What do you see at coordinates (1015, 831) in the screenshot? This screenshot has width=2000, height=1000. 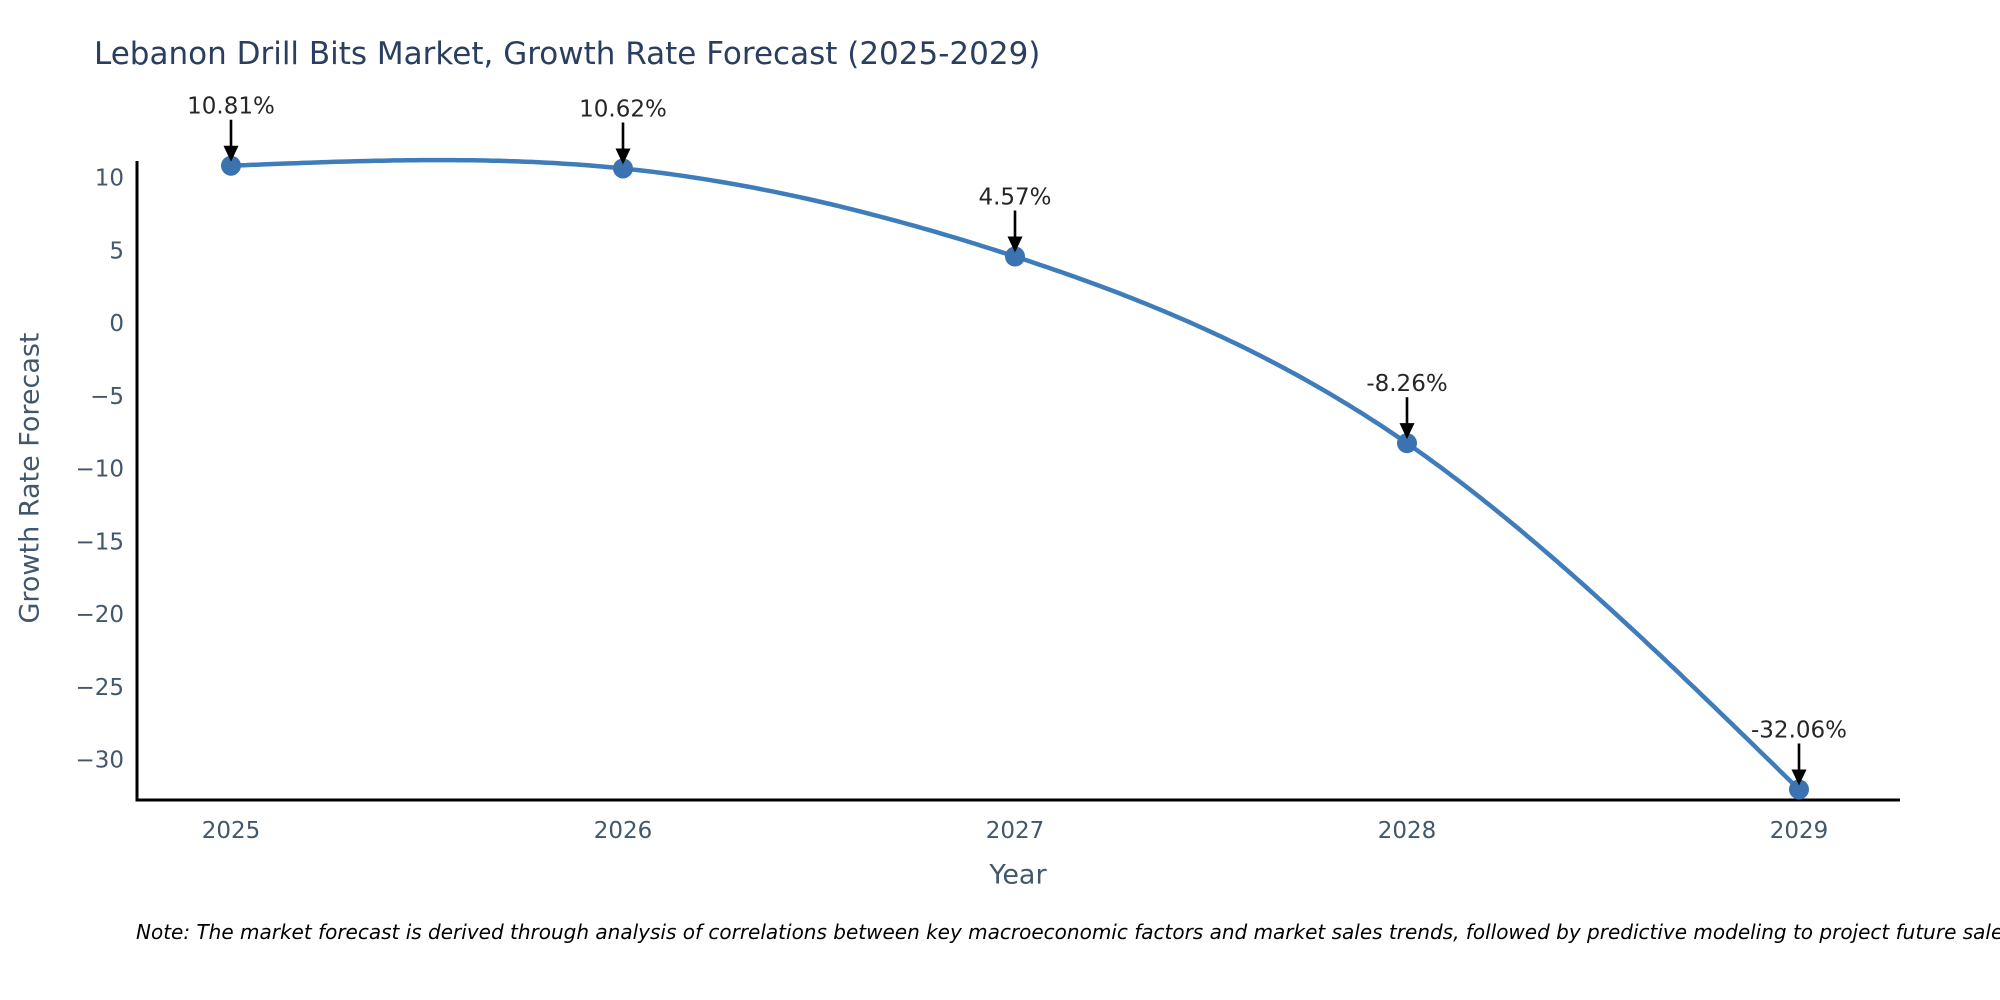 I see `x-tick-label: 2027` at bounding box center [1015, 831].